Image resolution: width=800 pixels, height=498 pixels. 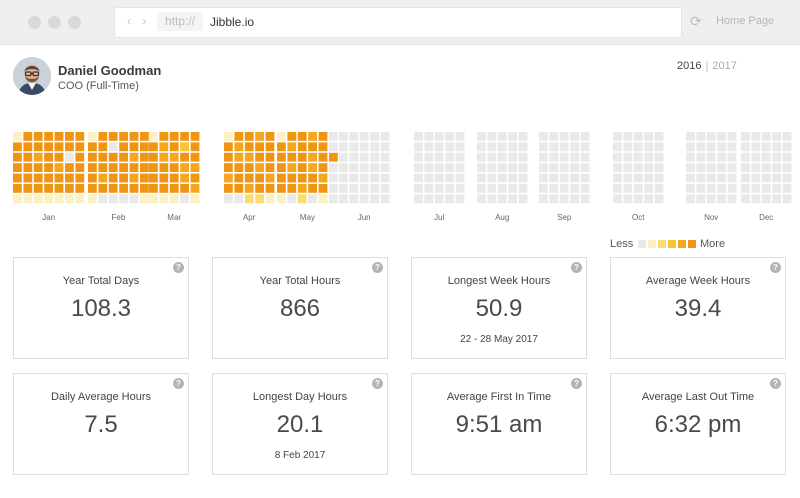 I want to click on help-icon: ?, so click(x=576, y=383).